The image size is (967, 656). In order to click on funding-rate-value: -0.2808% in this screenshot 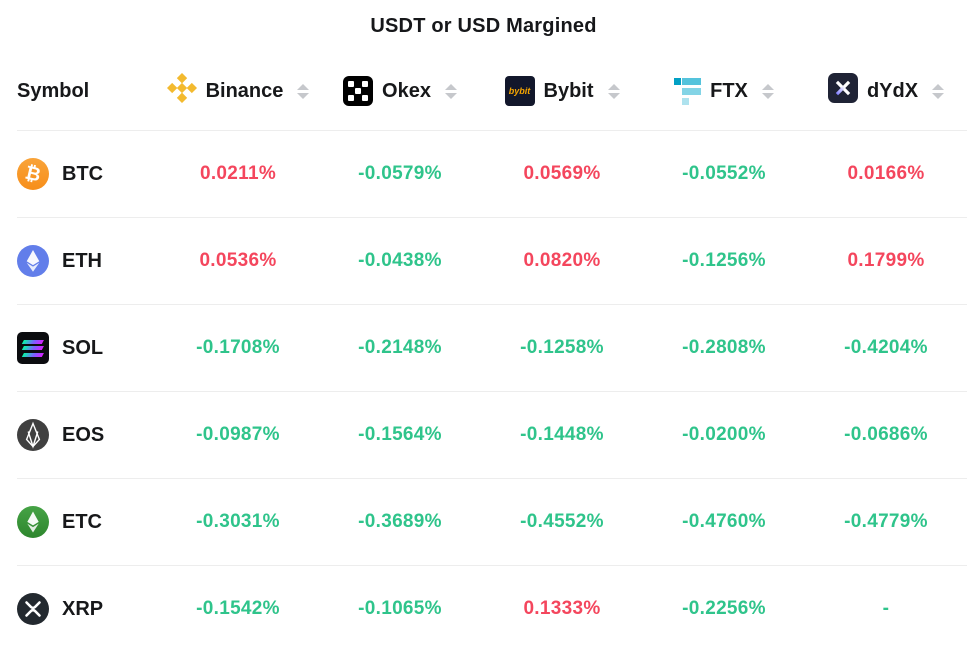, I will do `click(724, 347)`.